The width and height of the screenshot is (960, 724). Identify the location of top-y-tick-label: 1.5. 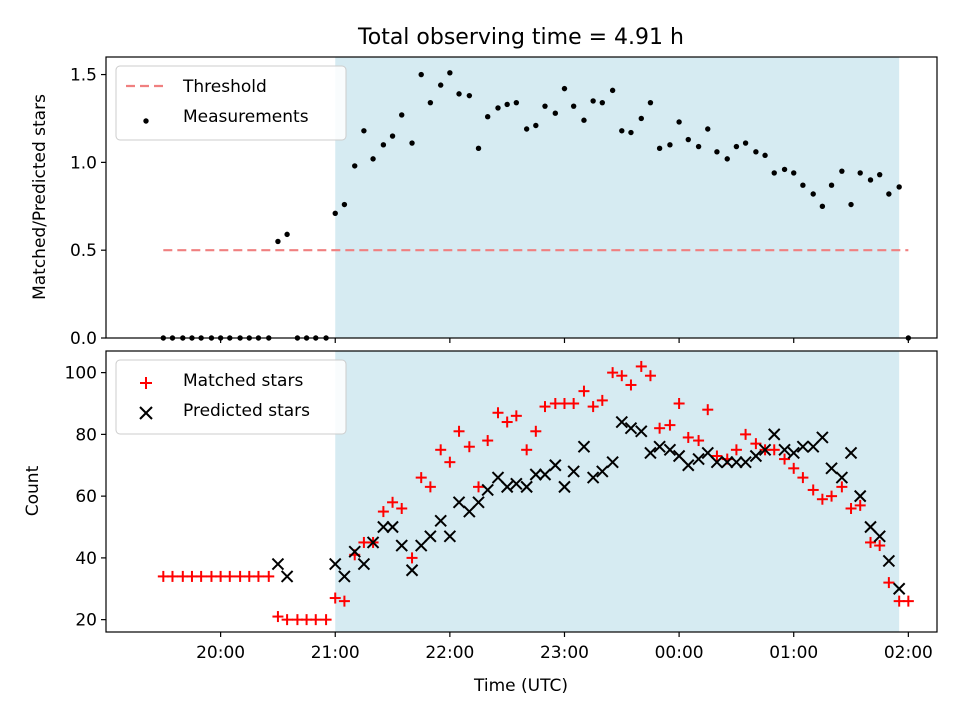
(83, 76).